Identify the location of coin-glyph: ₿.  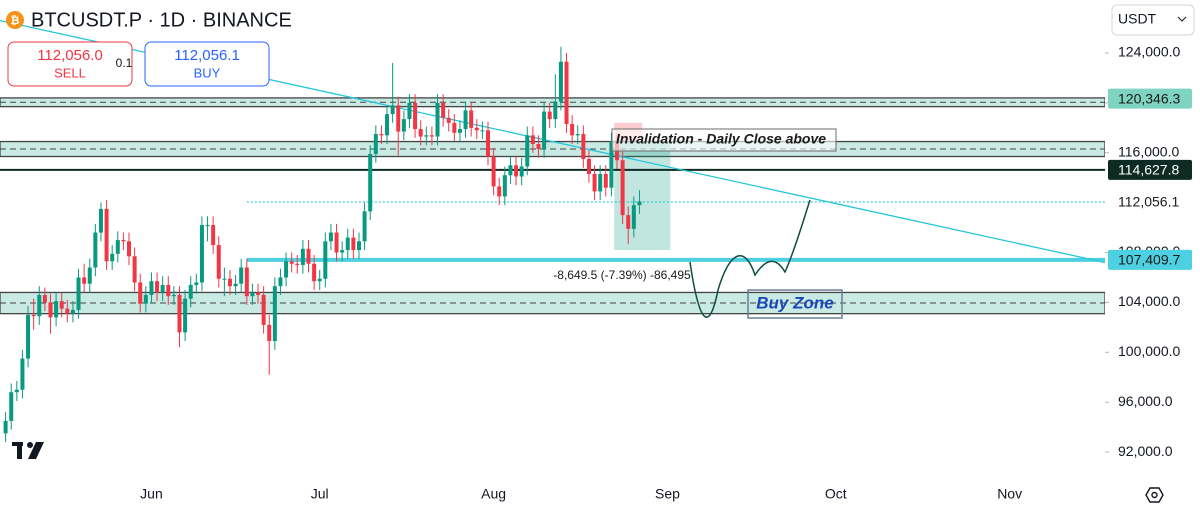
(15, 21).